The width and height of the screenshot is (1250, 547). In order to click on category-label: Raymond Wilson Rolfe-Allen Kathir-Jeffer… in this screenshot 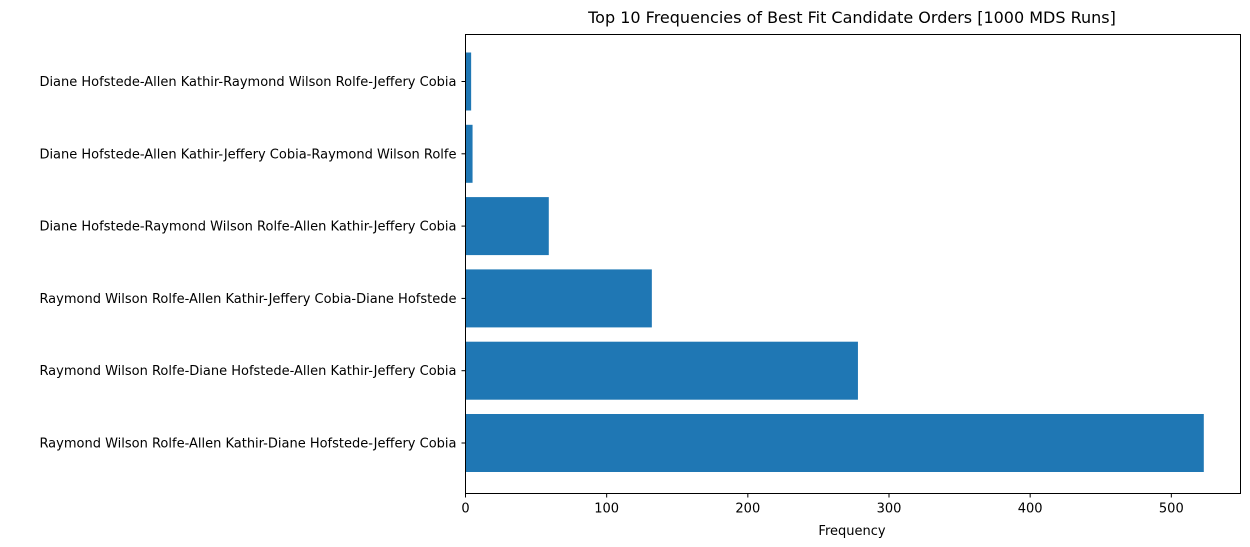, I will do `click(247, 299)`.